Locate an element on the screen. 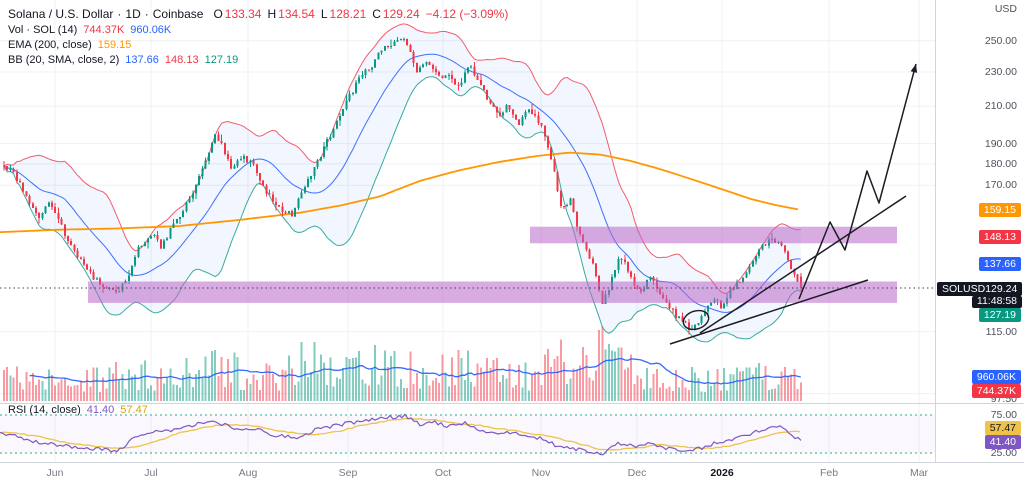  ohlc-value: 129.24 is located at coordinates (401, 13).